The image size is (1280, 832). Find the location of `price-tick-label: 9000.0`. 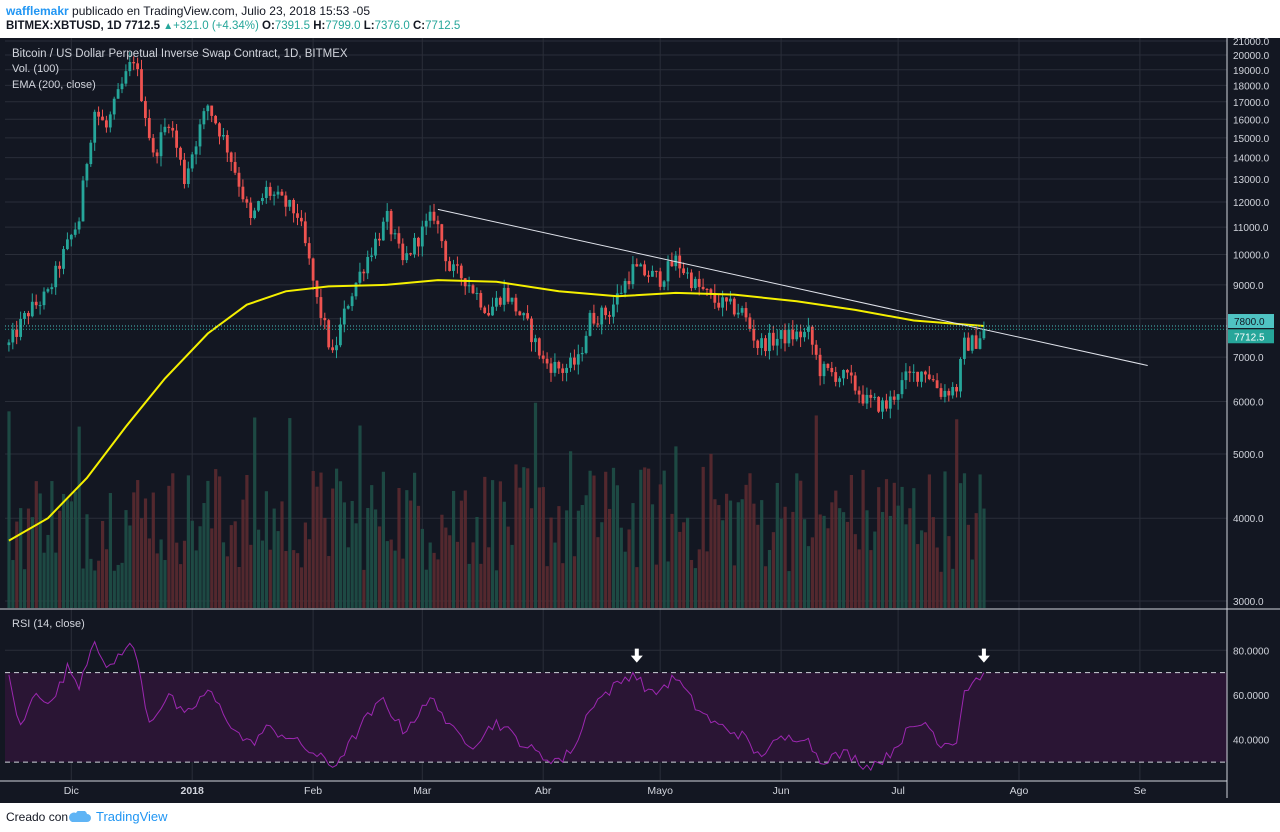

price-tick-label: 9000.0 is located at coordinates (1248, 286).